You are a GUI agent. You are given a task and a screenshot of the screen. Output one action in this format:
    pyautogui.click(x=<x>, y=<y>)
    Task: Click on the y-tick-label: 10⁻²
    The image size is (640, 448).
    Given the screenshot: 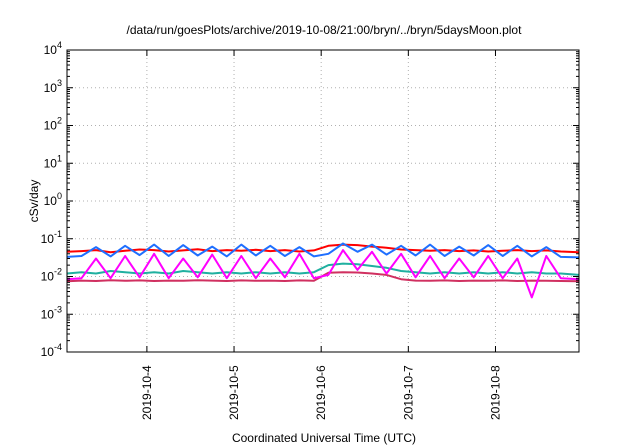 What is the action you would take?
    pyautogui.click(x=51, y=275)
    